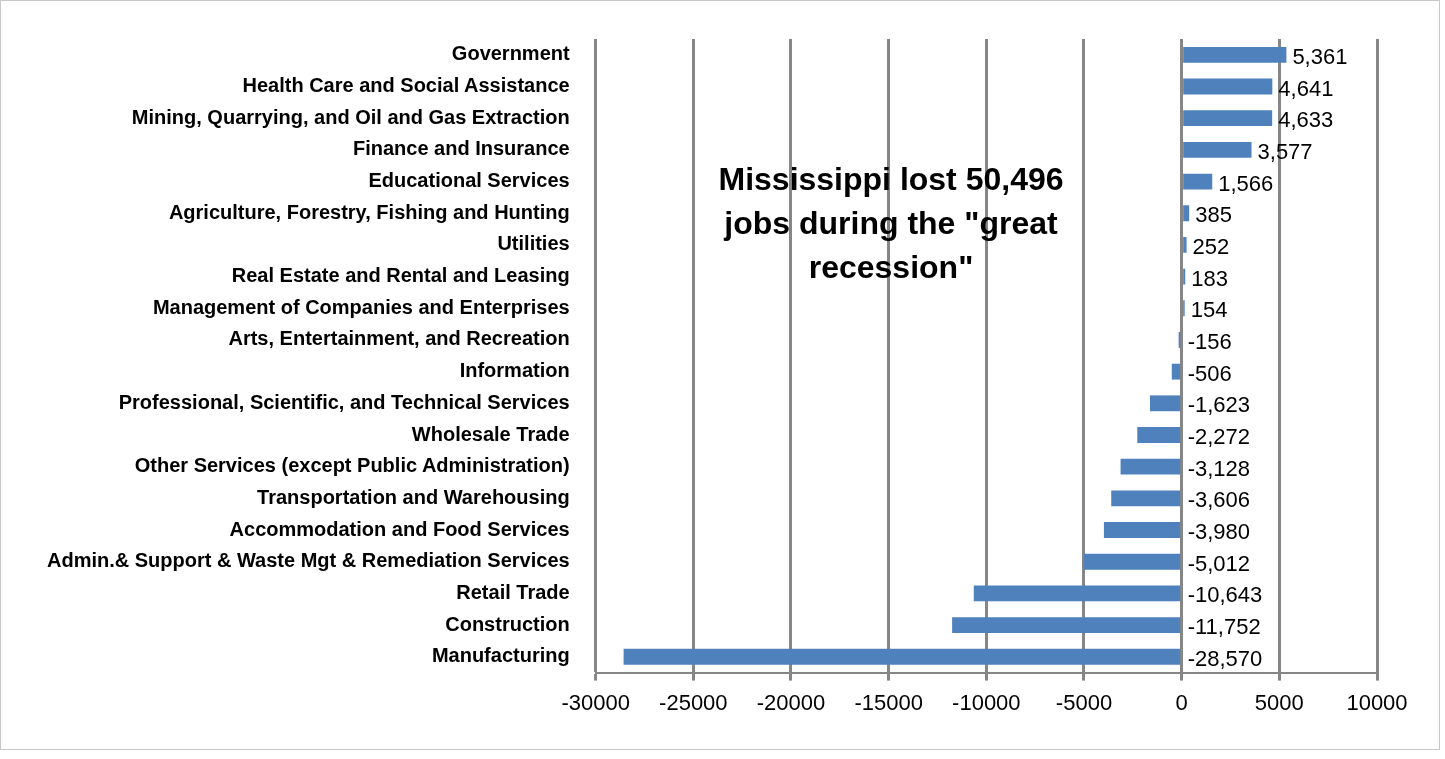  I want to click on x-tick-label: 5000, so click(1279, 702).